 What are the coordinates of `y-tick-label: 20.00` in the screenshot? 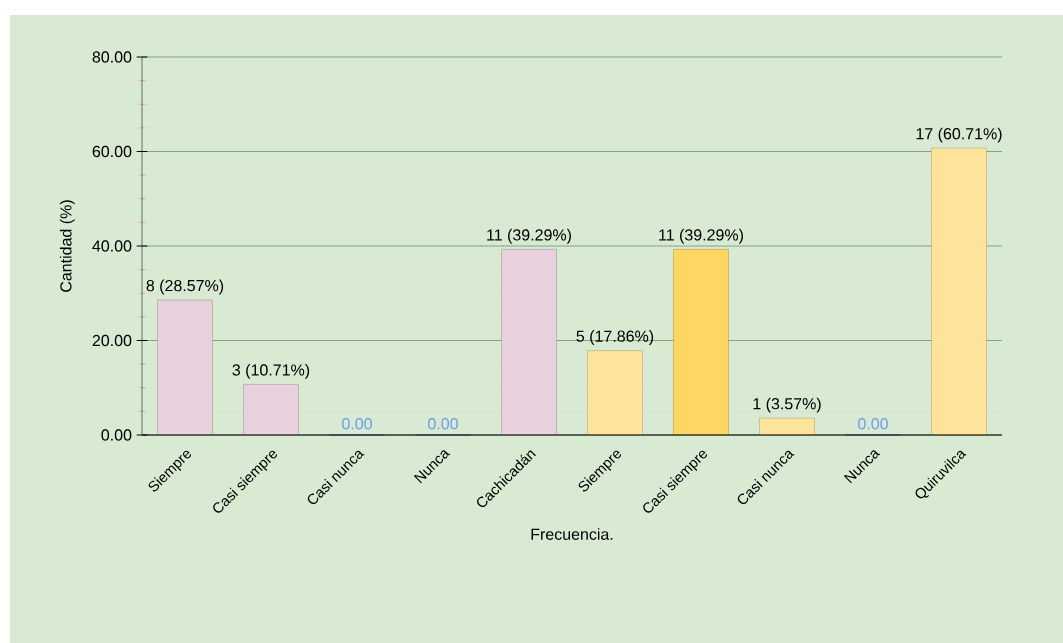 It's located at (112, 340).